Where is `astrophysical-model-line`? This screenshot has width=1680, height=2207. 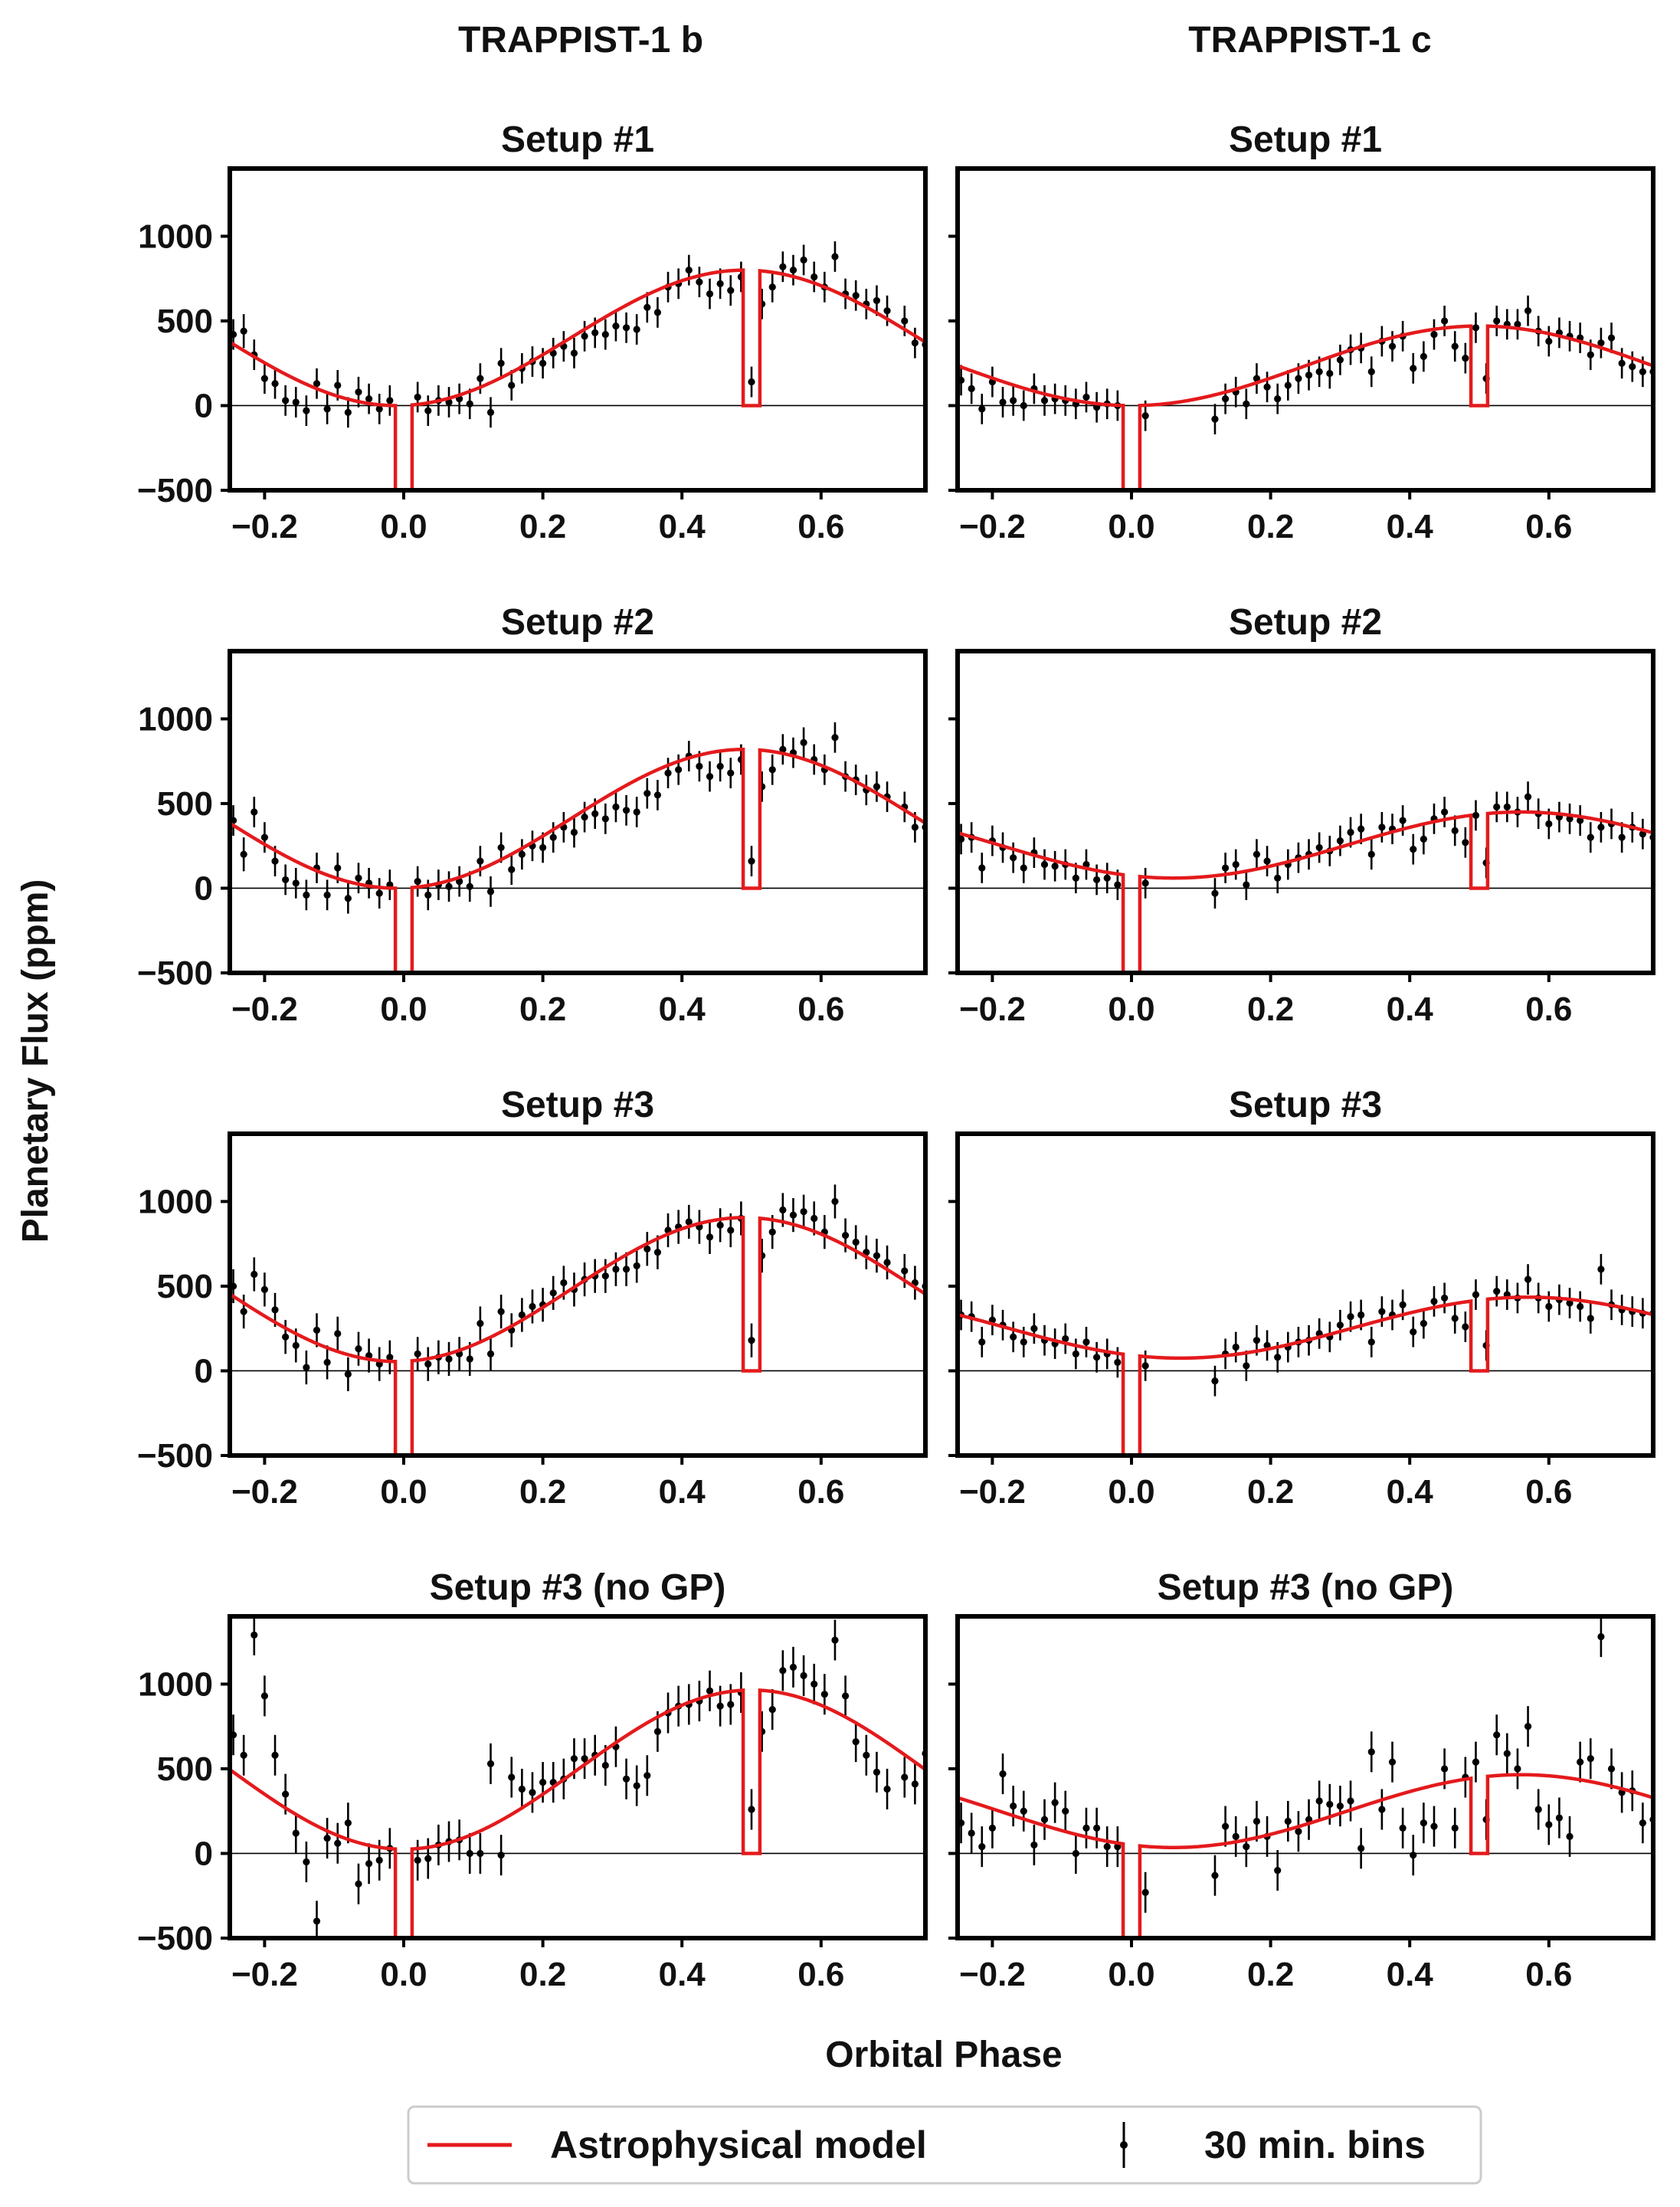
astrophysical-model-line is located at coordinates (577, 379).